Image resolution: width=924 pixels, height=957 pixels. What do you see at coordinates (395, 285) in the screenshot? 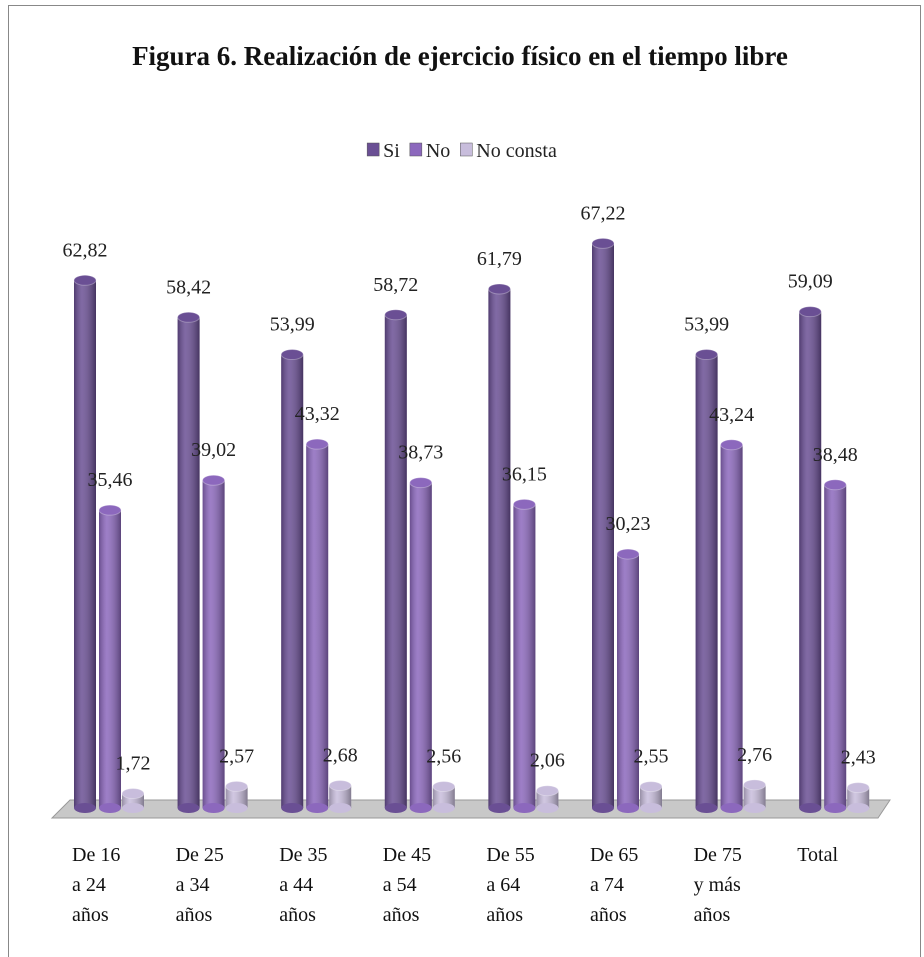
I see `data-label: 58,72` at bounding box center [395, 285].